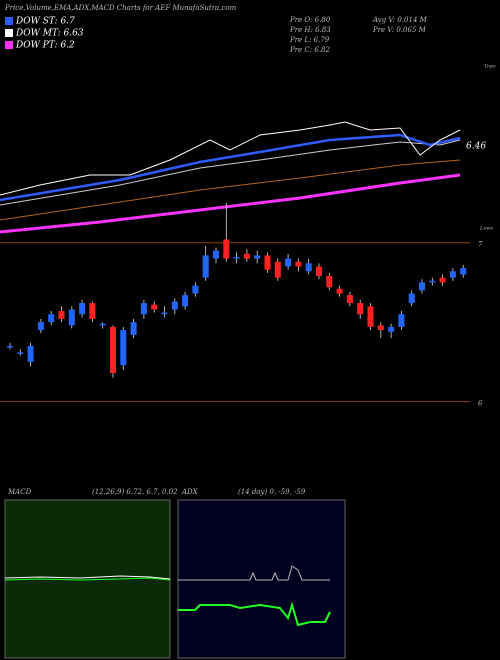  Describe the element at coordinates (400, 20) in the screenshot. I see `stat: Avg V: 0.014 M` at that location.